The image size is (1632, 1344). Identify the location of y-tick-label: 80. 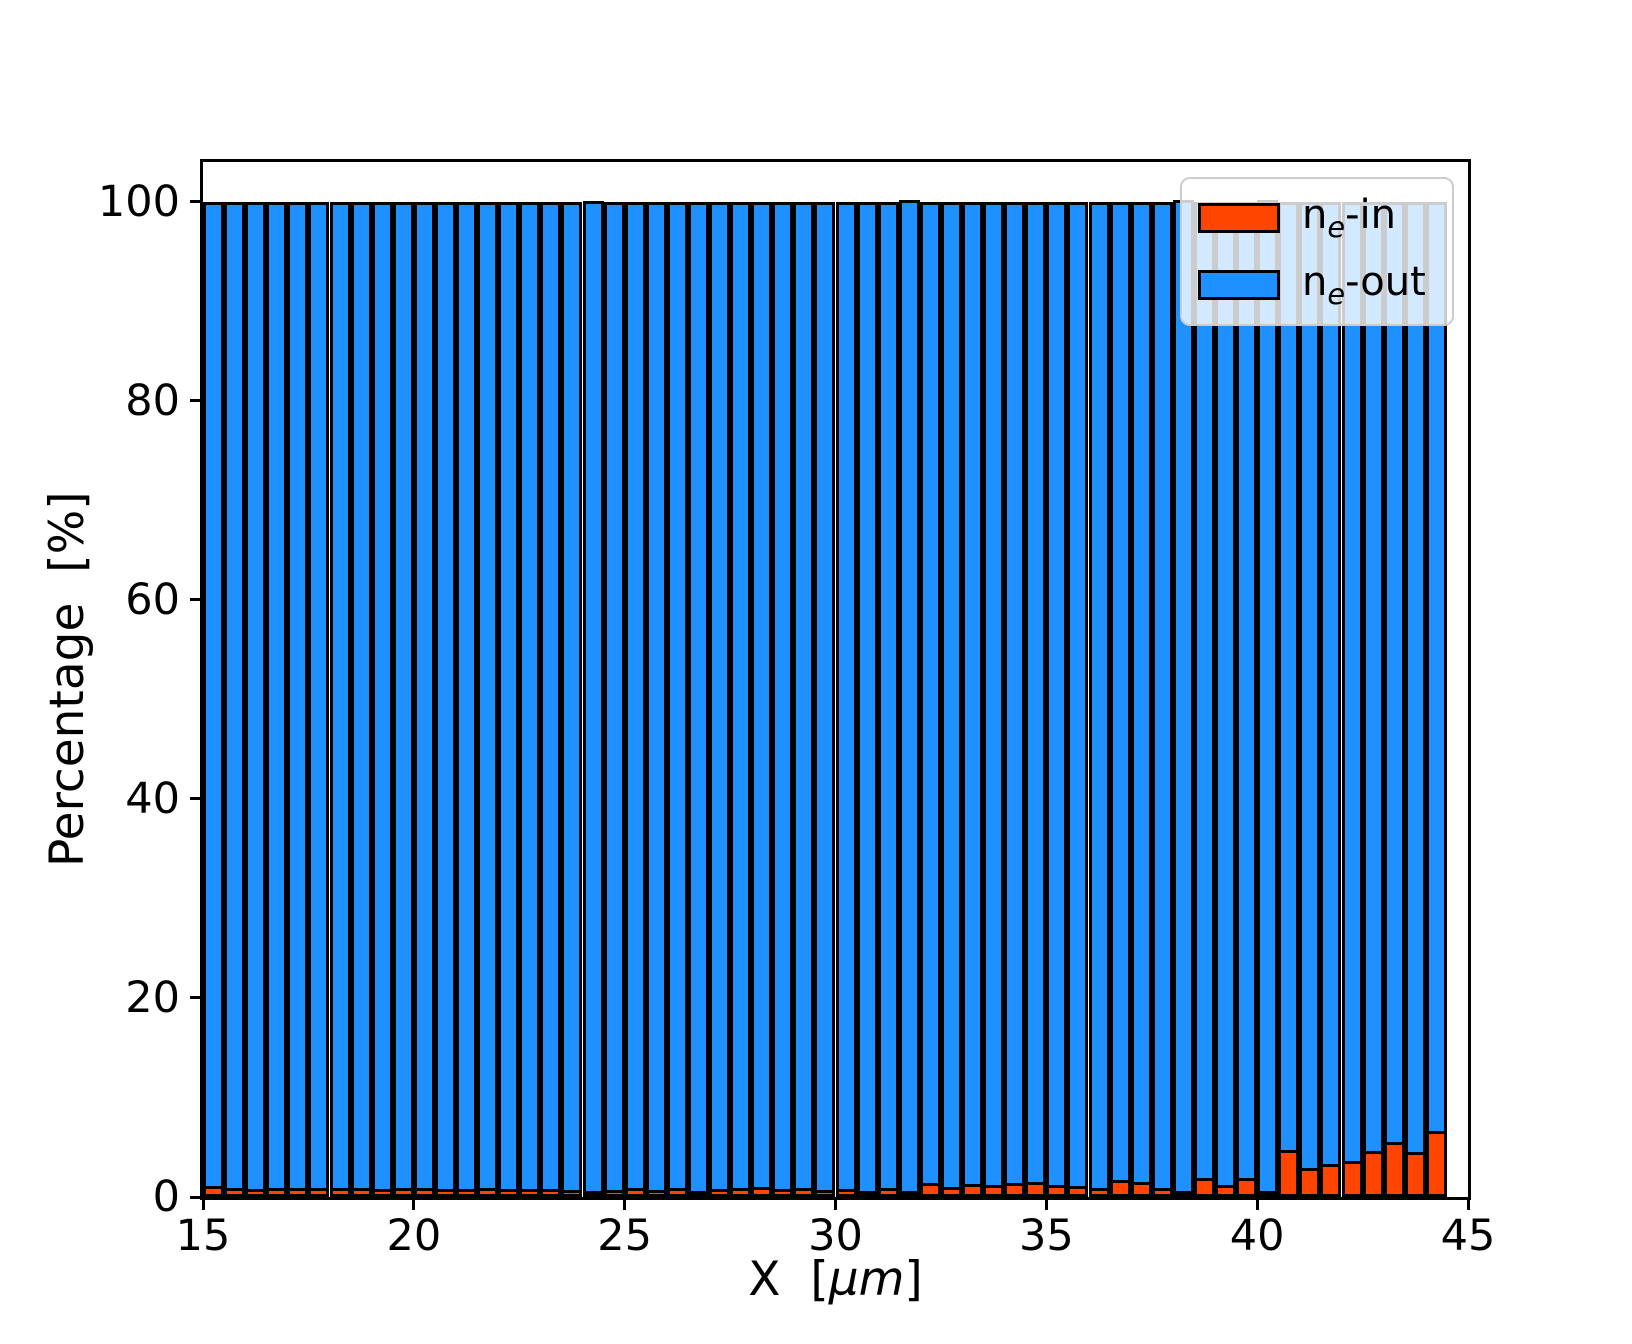
(152, 400).